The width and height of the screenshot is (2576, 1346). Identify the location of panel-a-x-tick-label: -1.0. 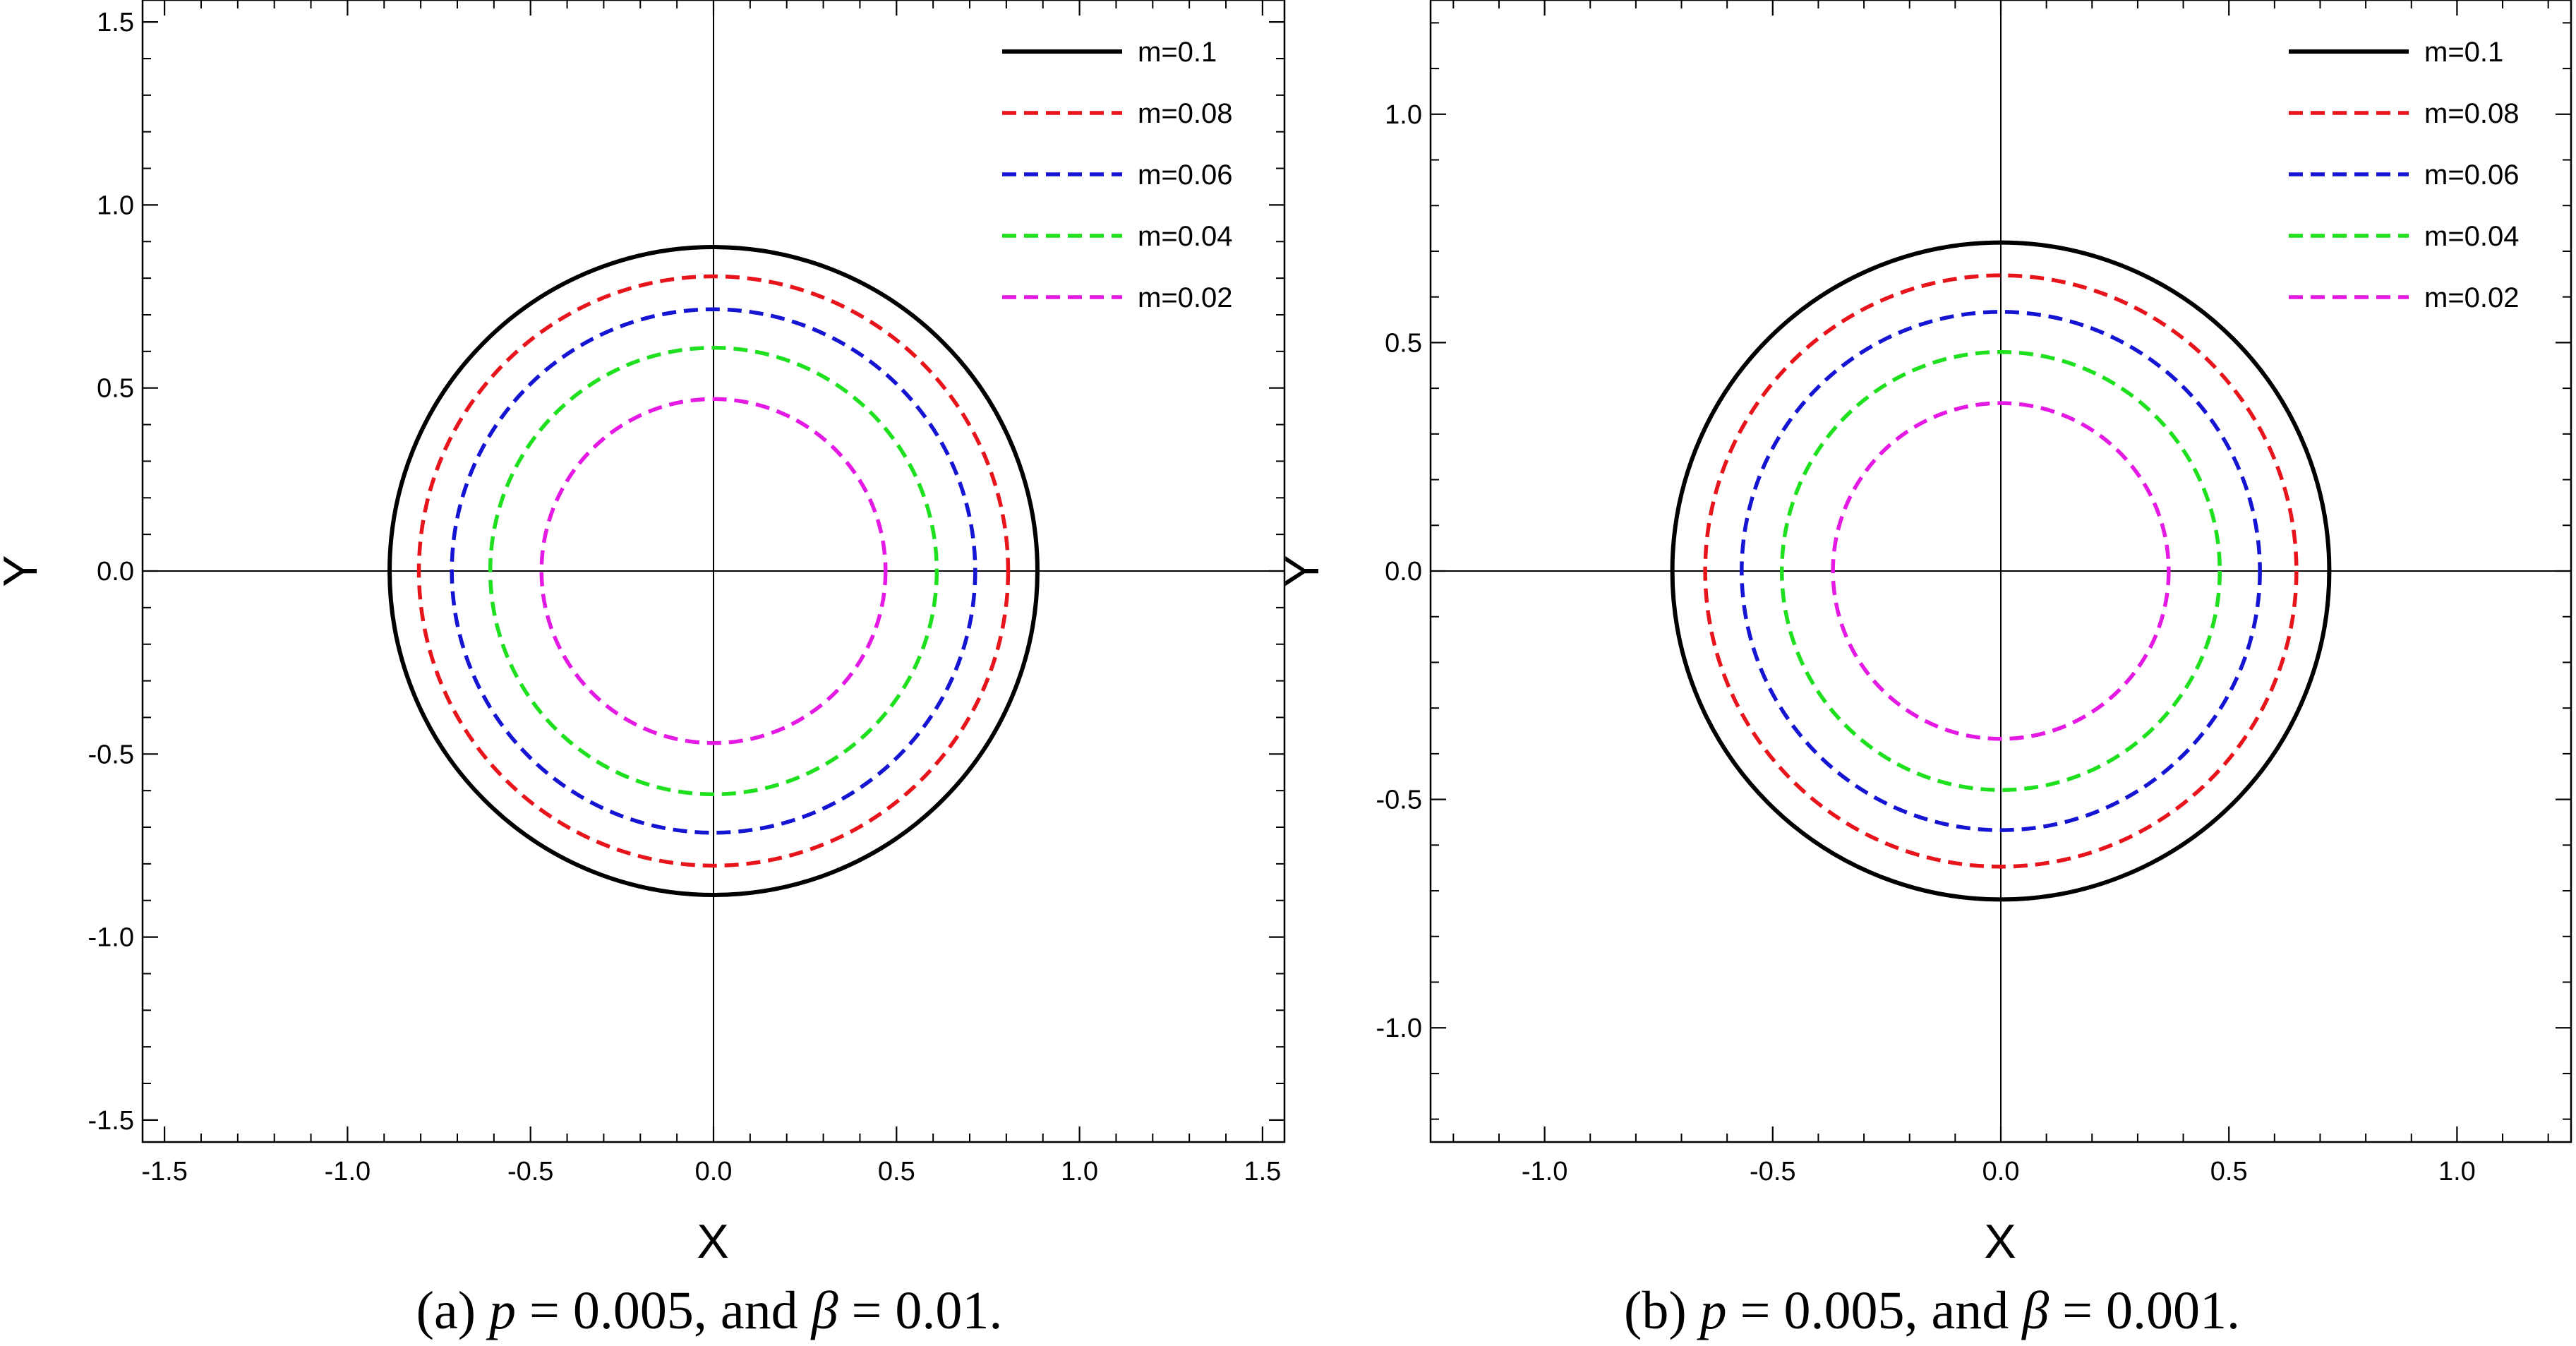
(348, 1171).